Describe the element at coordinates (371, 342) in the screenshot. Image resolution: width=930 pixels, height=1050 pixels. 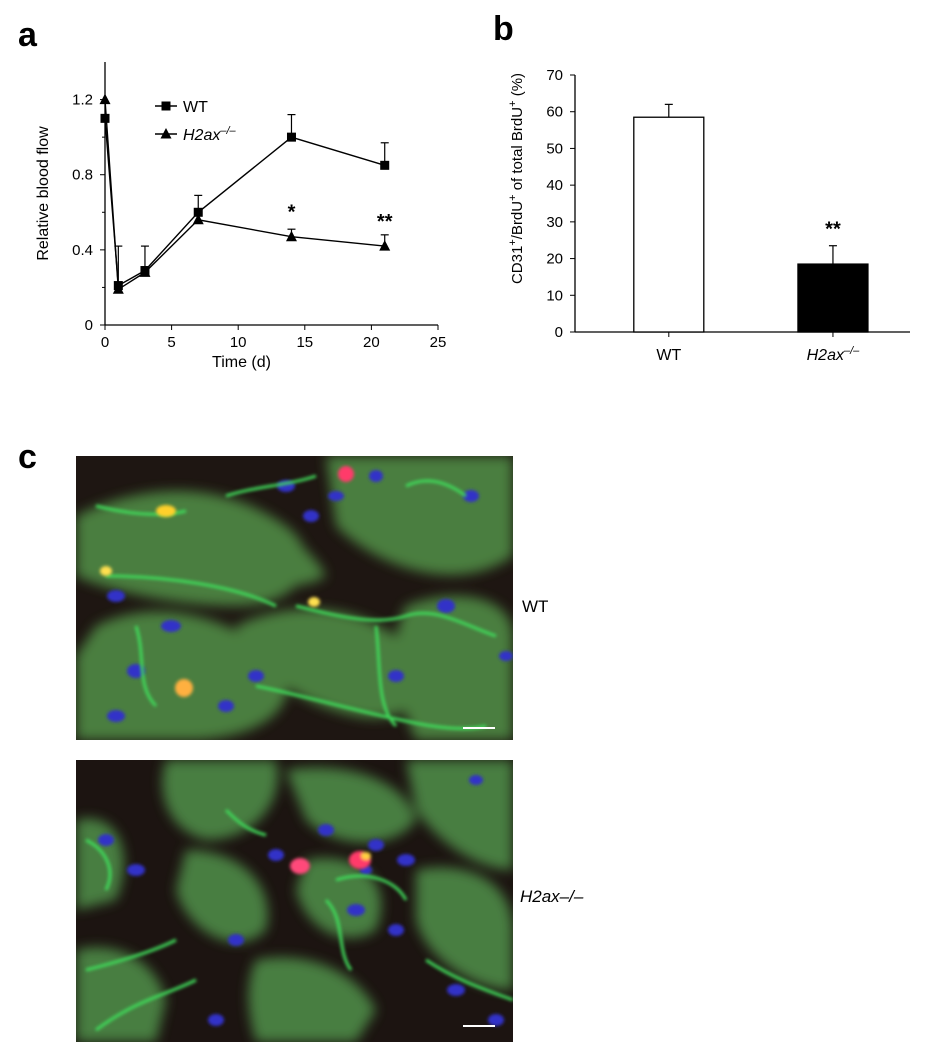
I see `x-tick-label: 20` at that location.